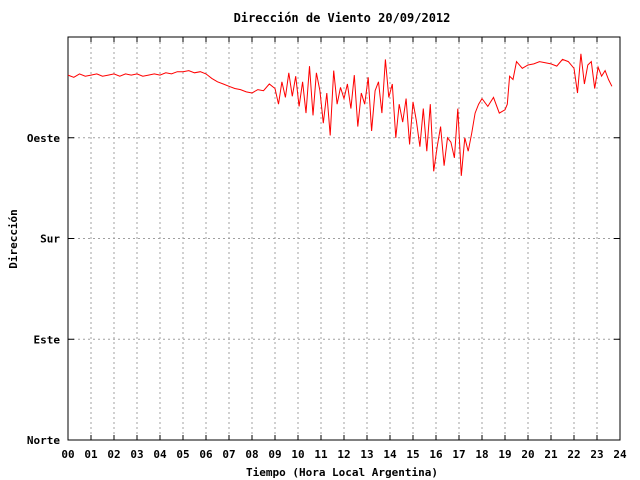  Describe the element at coordinates (206, 454) in the screenshot. I see `x-tick-label: 06` at that location.